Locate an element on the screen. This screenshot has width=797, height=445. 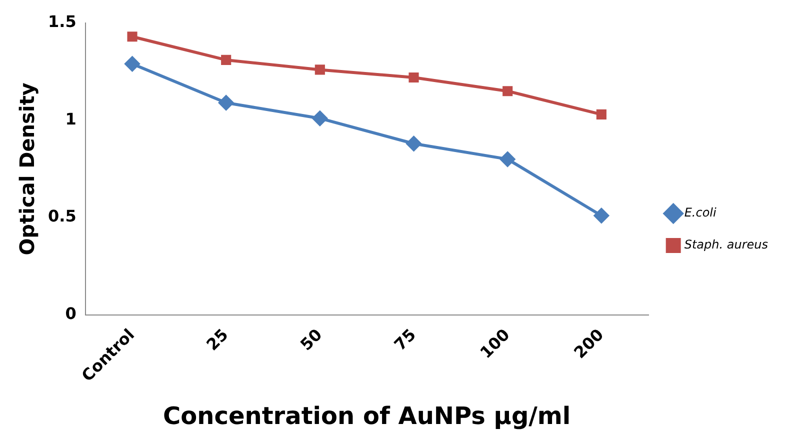
y-tick-label: 0.5 is located at coordinates (62, 216).